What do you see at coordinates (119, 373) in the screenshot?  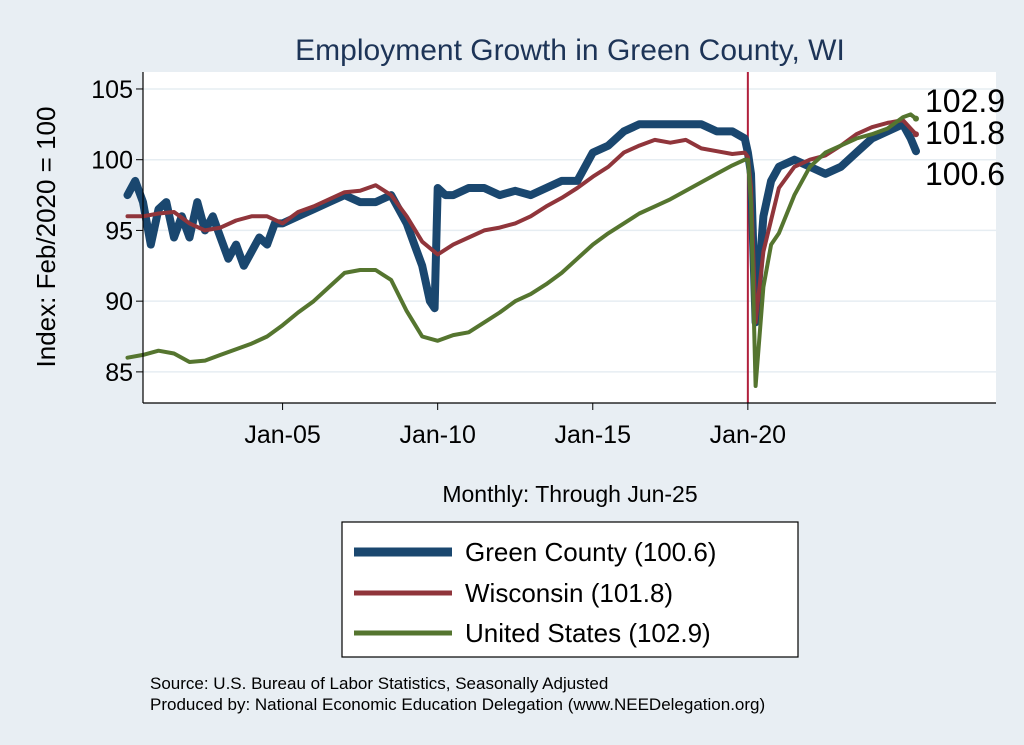 I see `y-tick-label: 85` at bounding box center [119, 373].